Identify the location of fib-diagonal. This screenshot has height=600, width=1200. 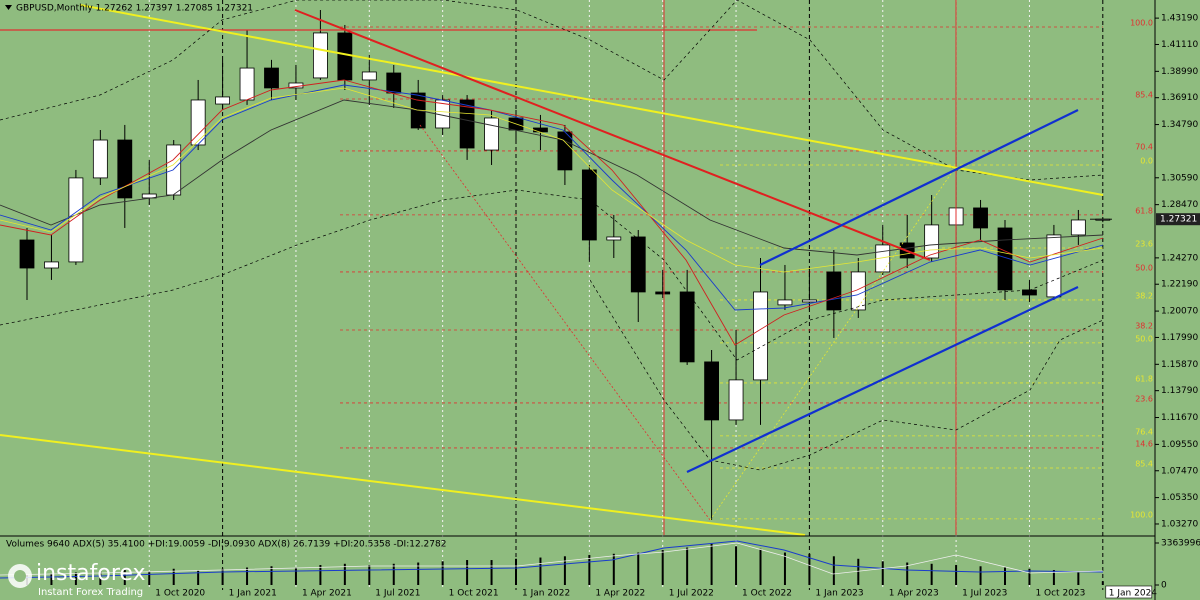
(832, 344).